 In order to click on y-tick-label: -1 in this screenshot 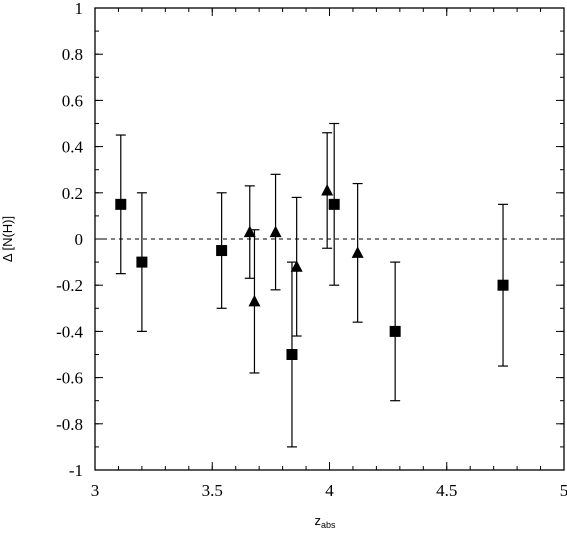, I will do `click(76, 470)`.